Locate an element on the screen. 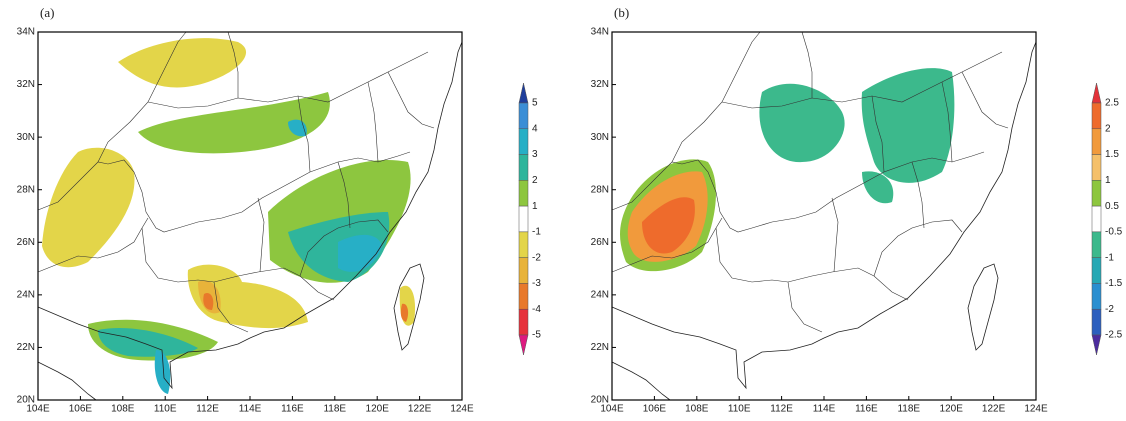  panel-label: (b) is located at coordinates (621, 12).